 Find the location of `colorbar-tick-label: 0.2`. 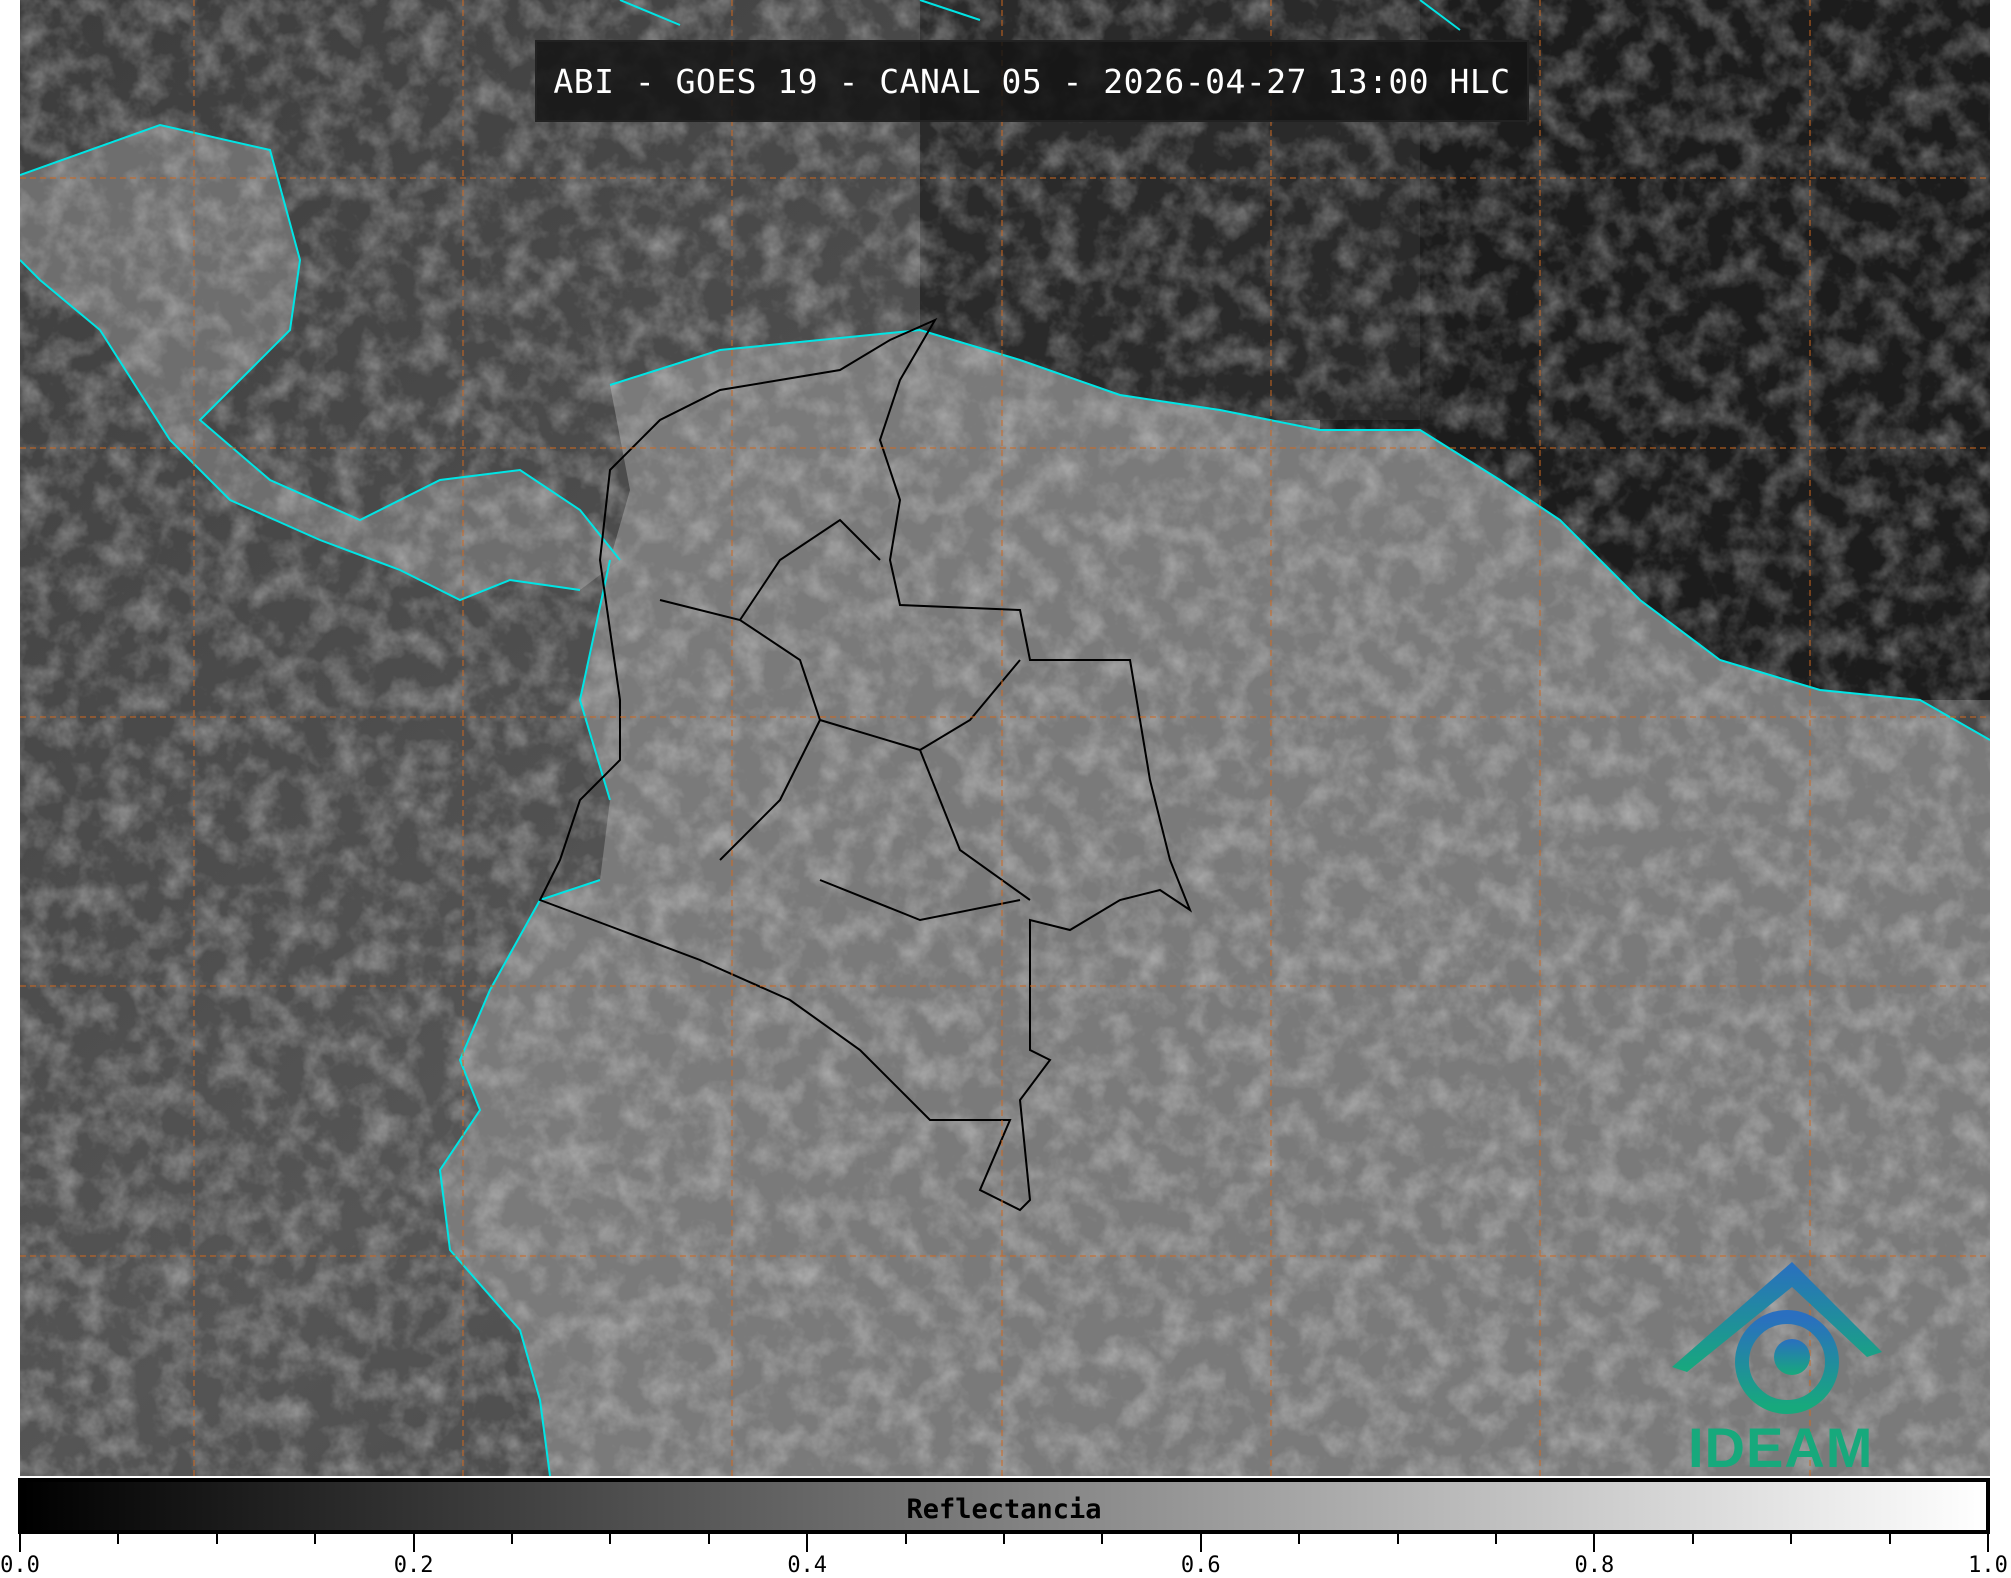

colorbar-tick-label: 0.2 is located at coordinates (413, 1565).